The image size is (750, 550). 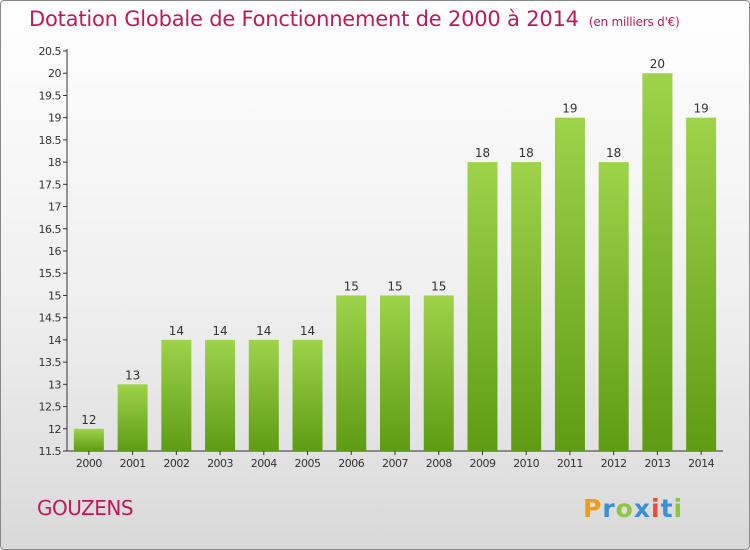 I want to click on x-tick-label: 2014, so click(x=701, y=463).